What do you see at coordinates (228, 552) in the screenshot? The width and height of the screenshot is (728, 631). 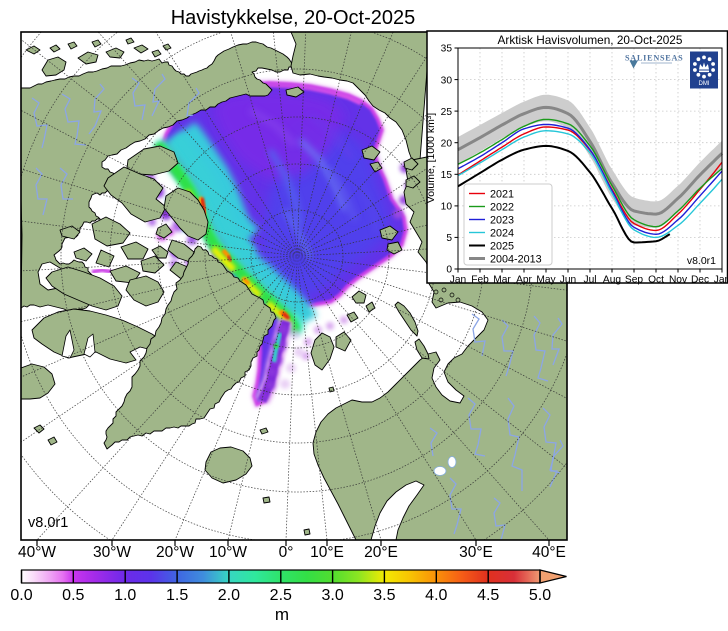 I see `svg-text: 10°W` at bounding box center [228, 552].